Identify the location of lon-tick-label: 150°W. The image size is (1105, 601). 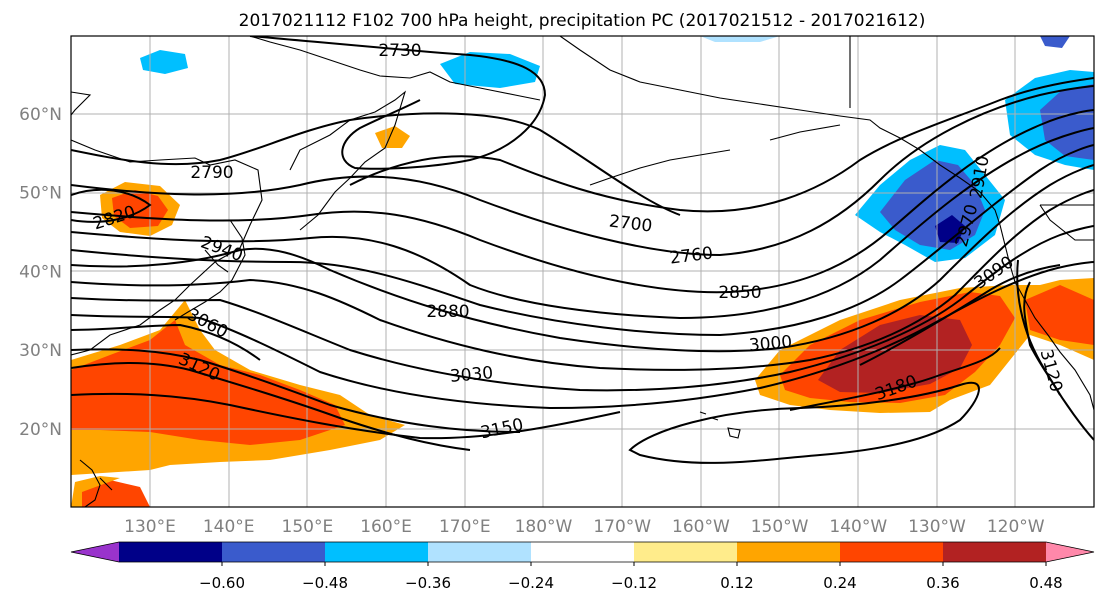
(780, 527).